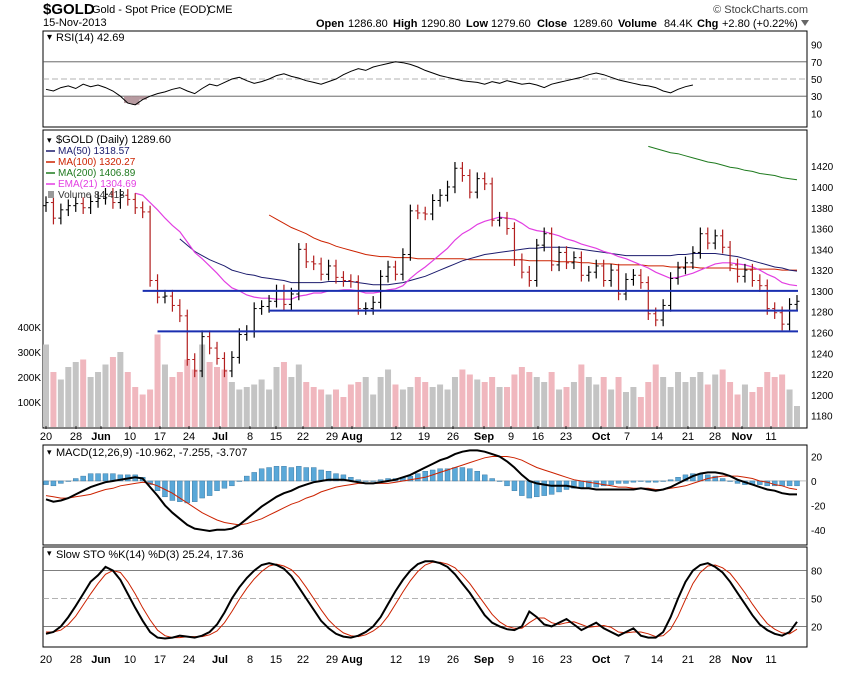 The width and height of the screenshot is (850, 673). Describe the element at coordinates (97, 173) in the screenshot. I see `legend-entry: MA(200) 1406.89` at that location.